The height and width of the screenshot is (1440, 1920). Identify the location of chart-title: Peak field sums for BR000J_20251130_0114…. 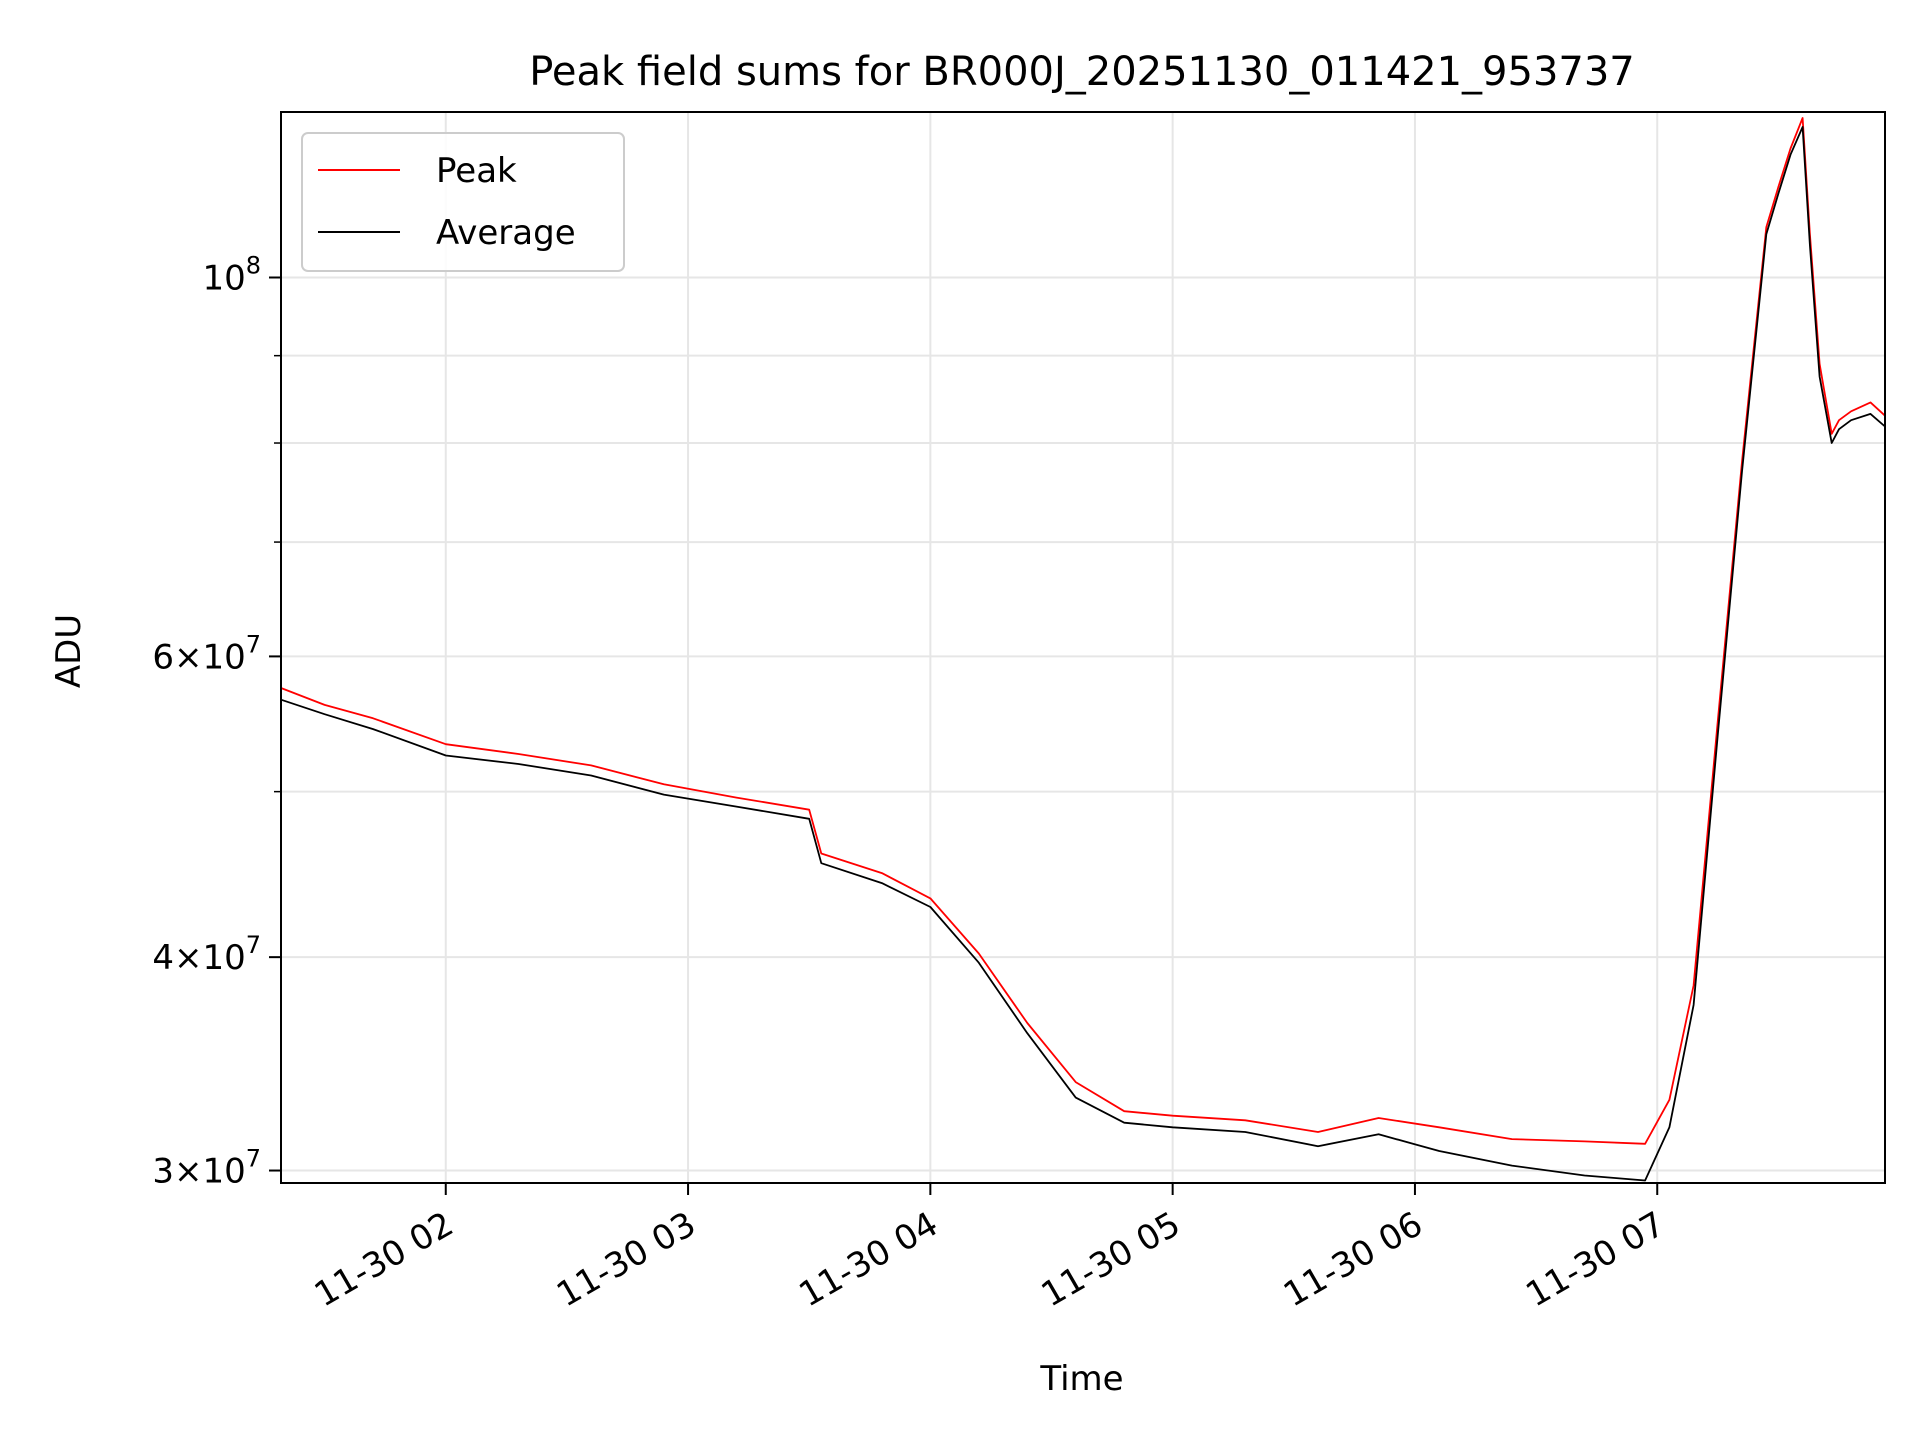
(1082, 72).